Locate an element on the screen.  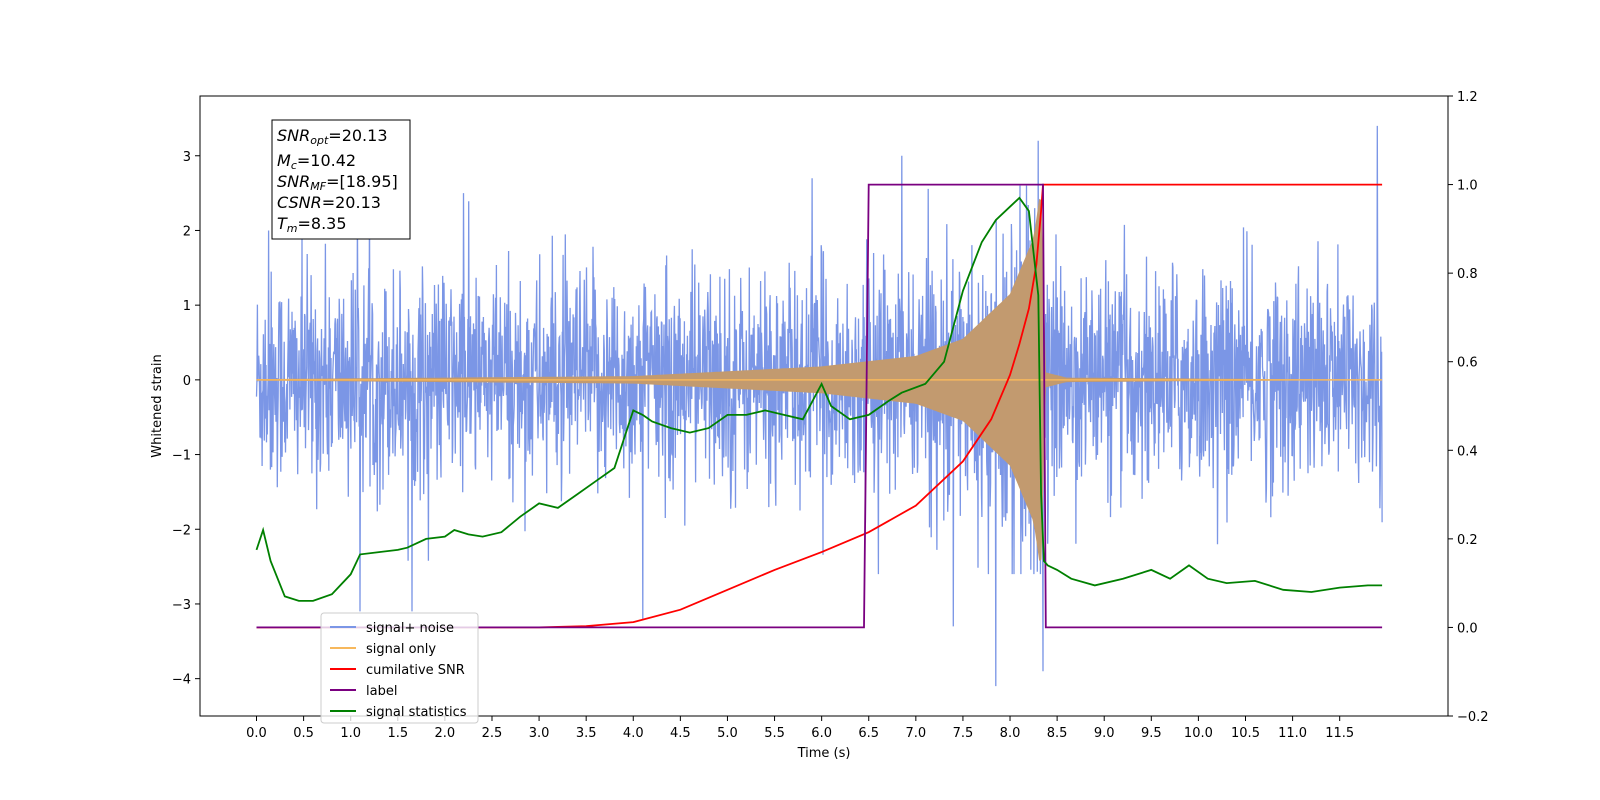
y2-tick-label: 0.2 is located at coordinates (1467, 540).